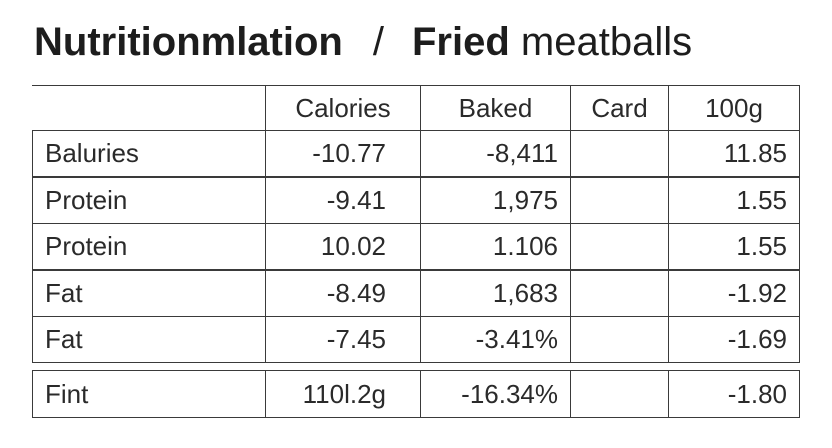  What do you see at coordinates (149, 85) in the screenshot?
I see `table-top-border` at bounding box center [149, 85].